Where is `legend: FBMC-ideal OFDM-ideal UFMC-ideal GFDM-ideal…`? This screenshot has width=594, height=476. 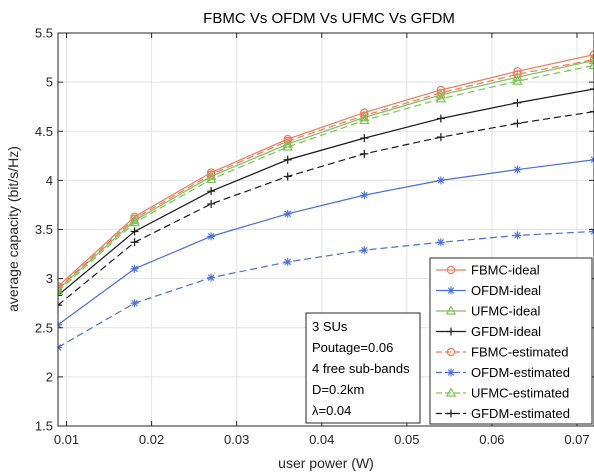 legend: FBMC-ideal OFDM-ideal UFMC-ideal GFDM-ideal… is located at coordinates (511, 341).